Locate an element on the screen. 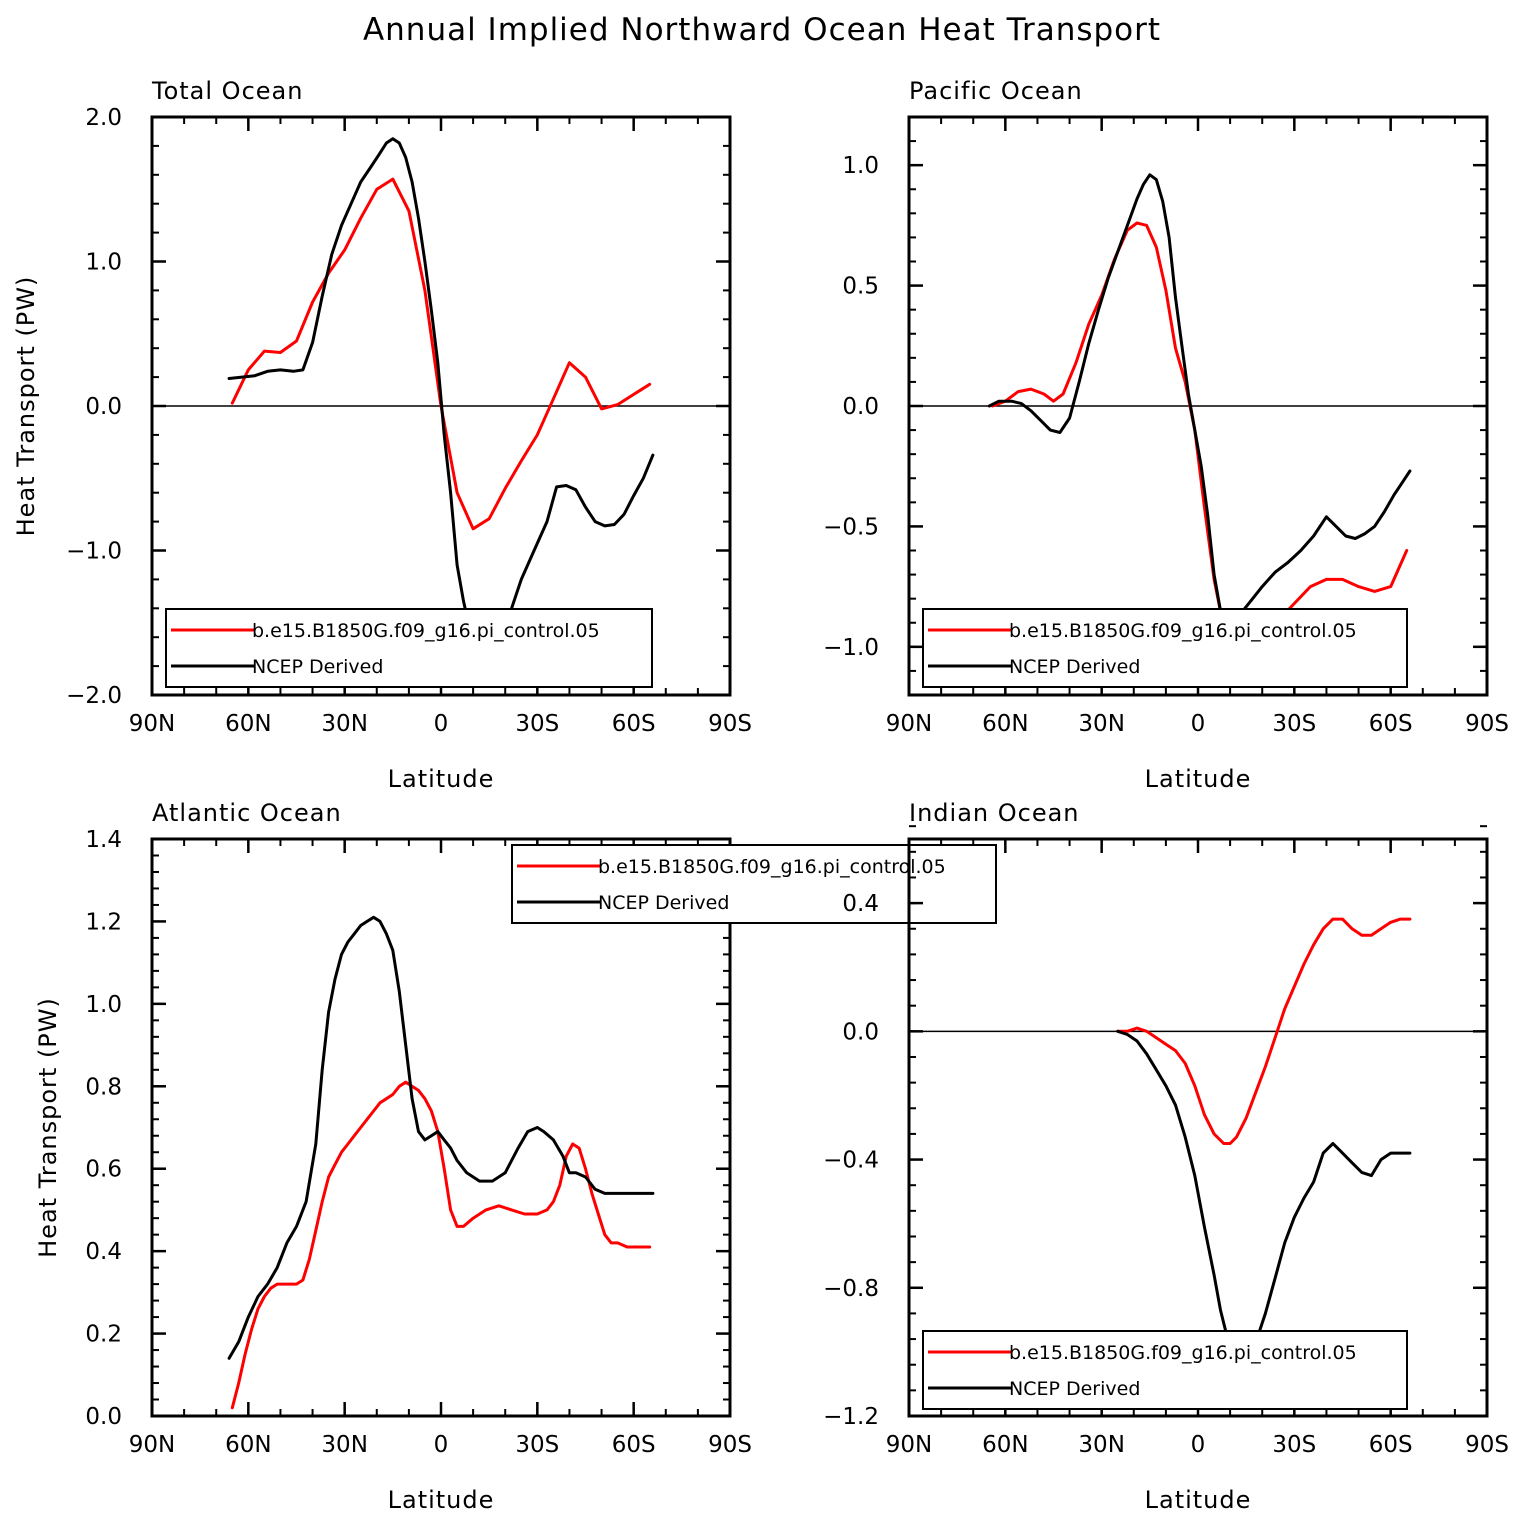 This screenshot has height=1527, width=1524. total-ocean-x-tick-label: 90N is located at coordinates (152, 724).